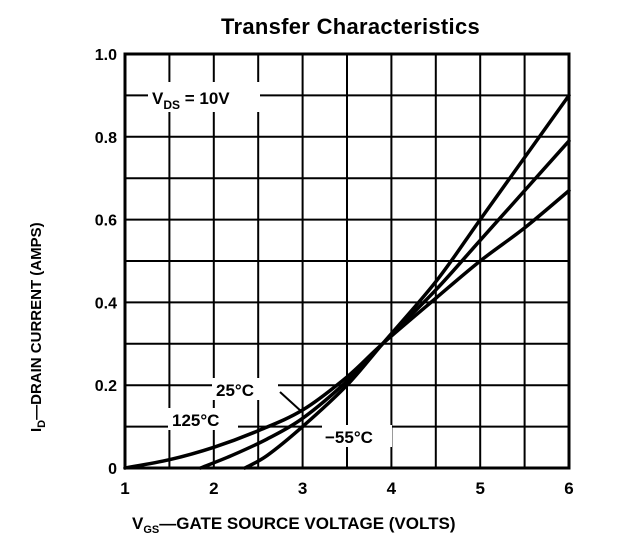 The width and height of the screenshot is (621, 554). Describe the element at coordinates (106, 55) in the screenshot. I see `y-tick-label: 1.0` at that location.